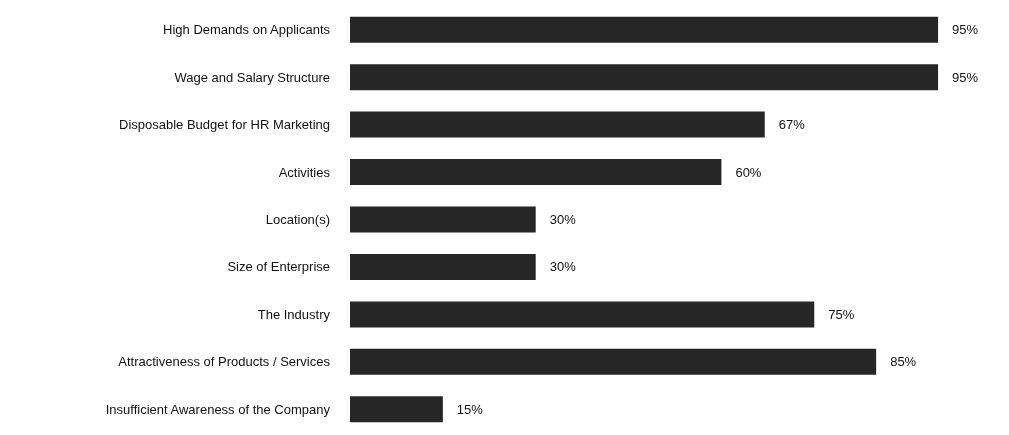  What do you see at coordinates (297, 219) in the screenshot?
I see `y-tick-label: Location(s)` at bounding box center [297, 219].